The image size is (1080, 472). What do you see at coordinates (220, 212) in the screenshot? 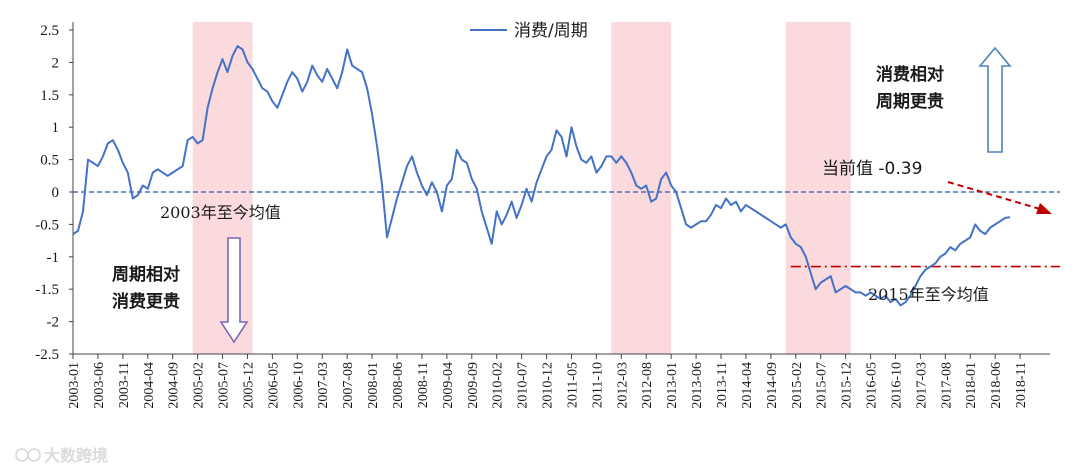
I see `mean-2003-label: 2003年至今均值` at bounding box center [220, 212].